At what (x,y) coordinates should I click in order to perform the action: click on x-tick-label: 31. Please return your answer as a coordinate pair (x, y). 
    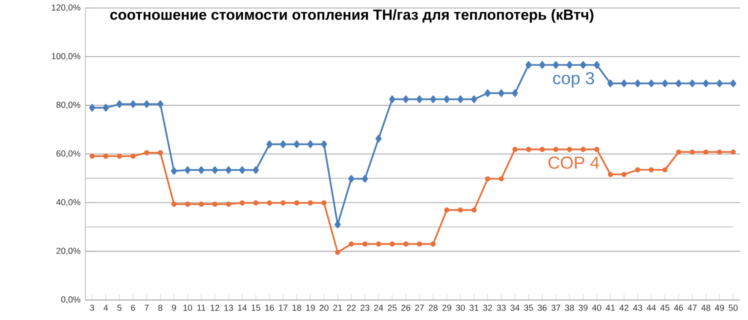
    Looking at the image, I should click on (474, 307).